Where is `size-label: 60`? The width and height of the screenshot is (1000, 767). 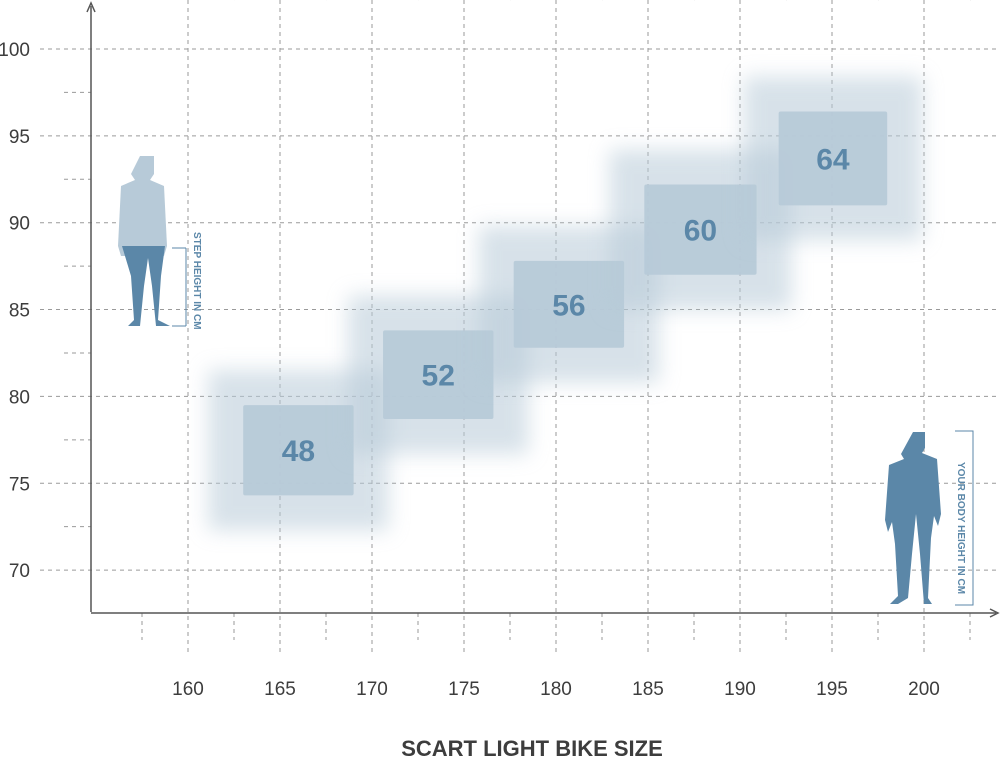
size-label: 60 is located at coordinates (700, 231).